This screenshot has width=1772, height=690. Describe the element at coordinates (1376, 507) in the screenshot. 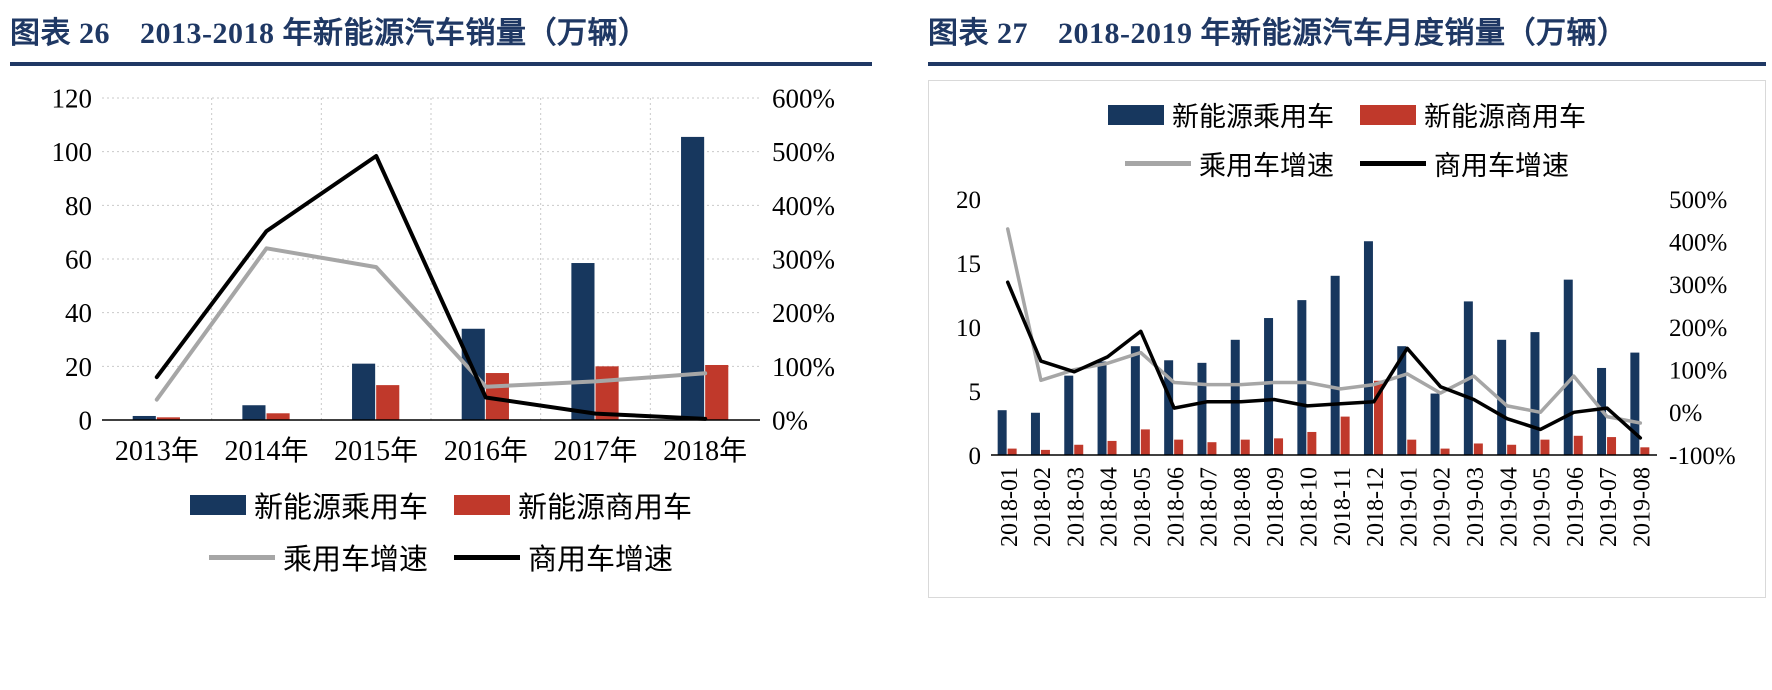

I see `svg-text: 2018-12` at that location.